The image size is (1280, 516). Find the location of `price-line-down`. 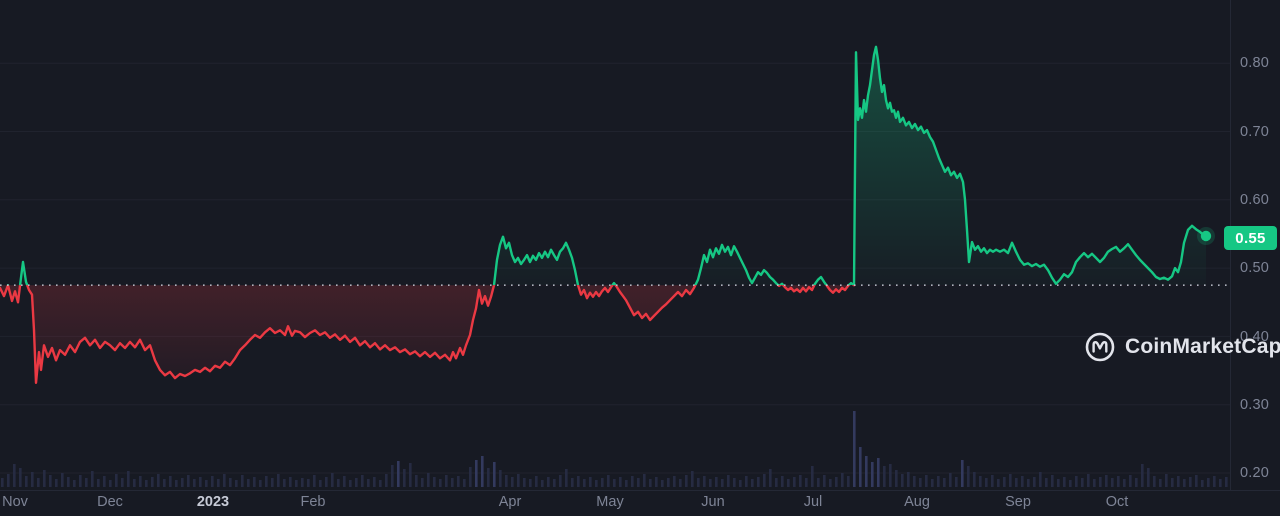

price-line-down is located at coordinates (428, 334).